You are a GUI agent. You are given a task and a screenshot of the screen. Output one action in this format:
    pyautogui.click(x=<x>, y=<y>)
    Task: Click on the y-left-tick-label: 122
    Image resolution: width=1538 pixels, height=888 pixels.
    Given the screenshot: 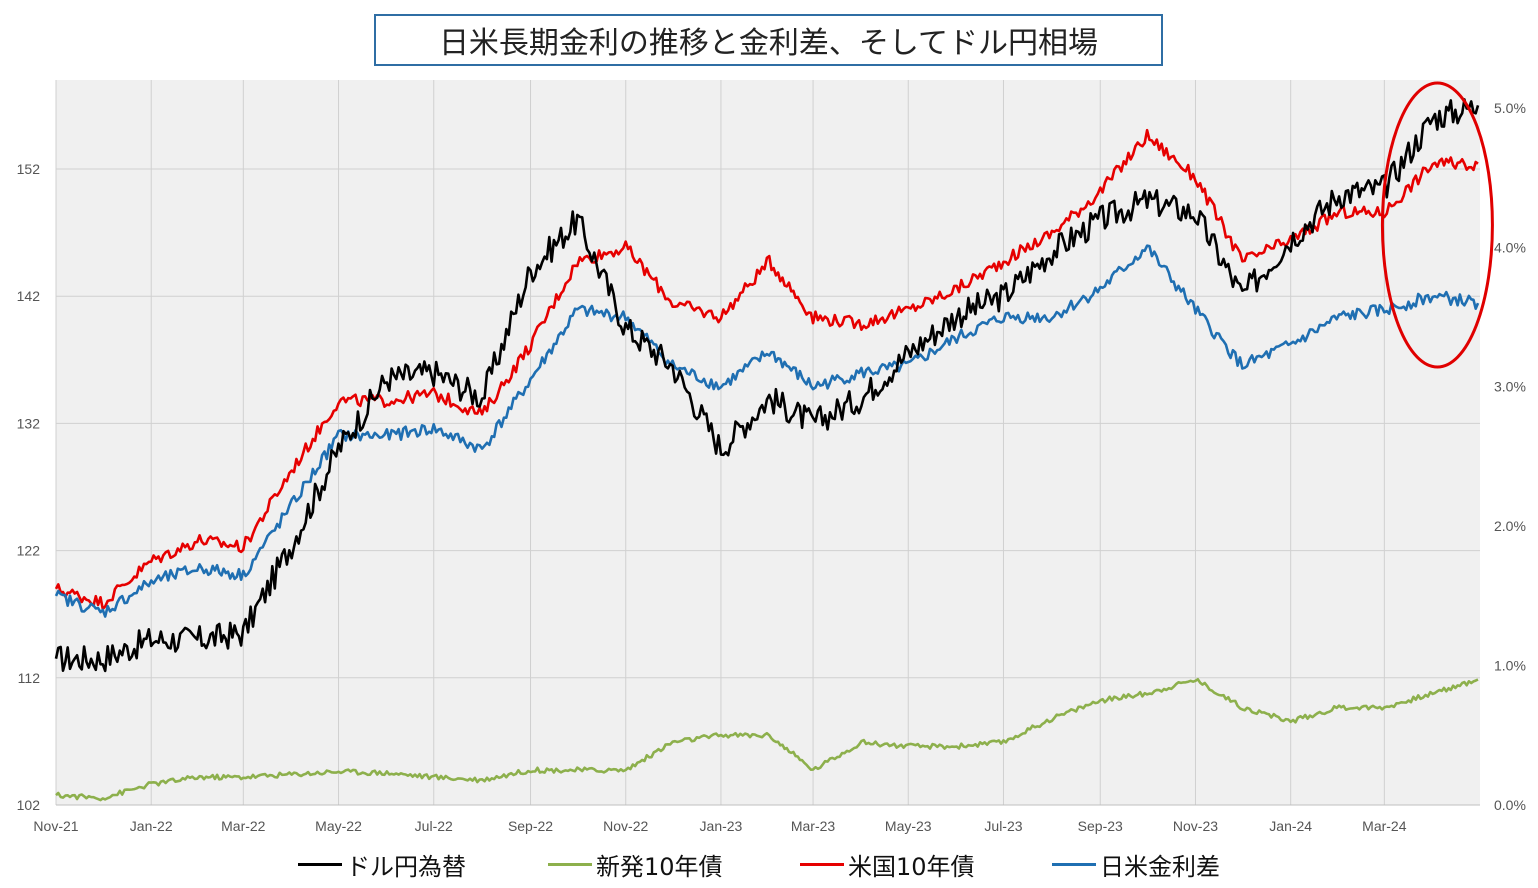 What is the action you would take?
    pyautogui.click(x=29, y=551)
    